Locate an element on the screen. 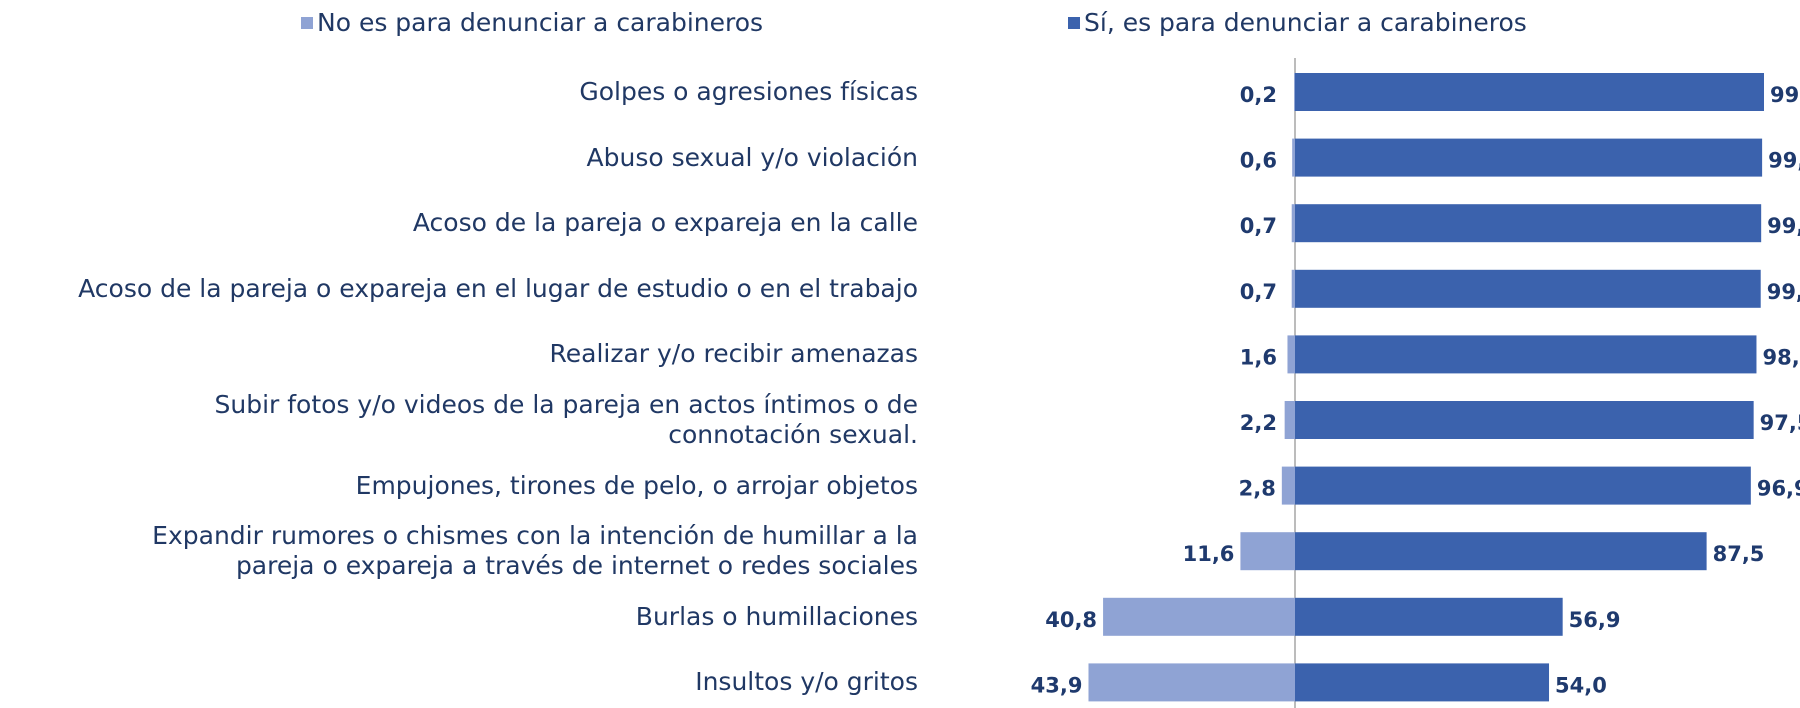 The width and height of the screenshot is (1800, 708). data-label: 87,5 is located at coordinates (1739, 554).